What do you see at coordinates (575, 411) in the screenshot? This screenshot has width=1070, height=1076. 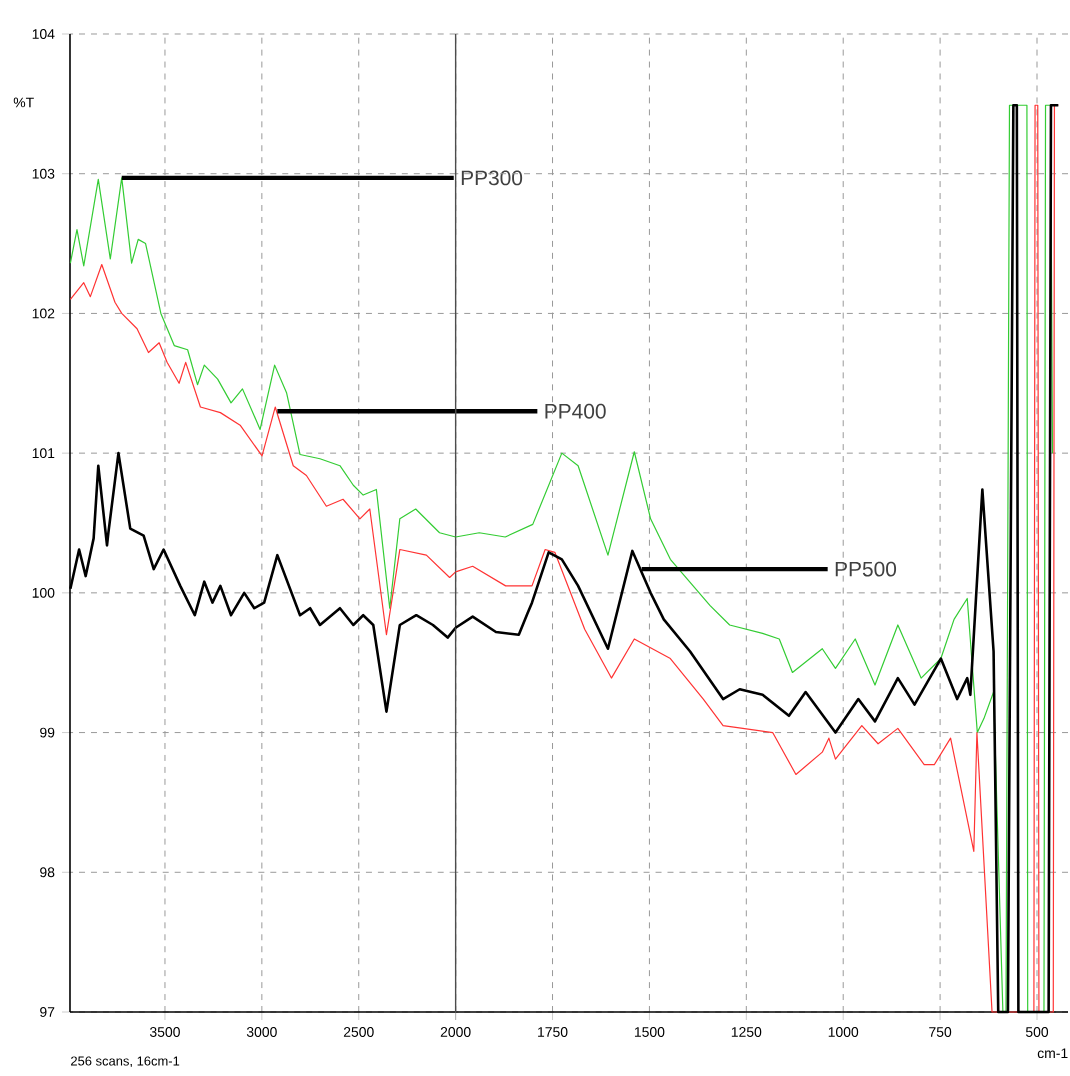 I see `annotation: PP400` at bounding box center [575, 411].